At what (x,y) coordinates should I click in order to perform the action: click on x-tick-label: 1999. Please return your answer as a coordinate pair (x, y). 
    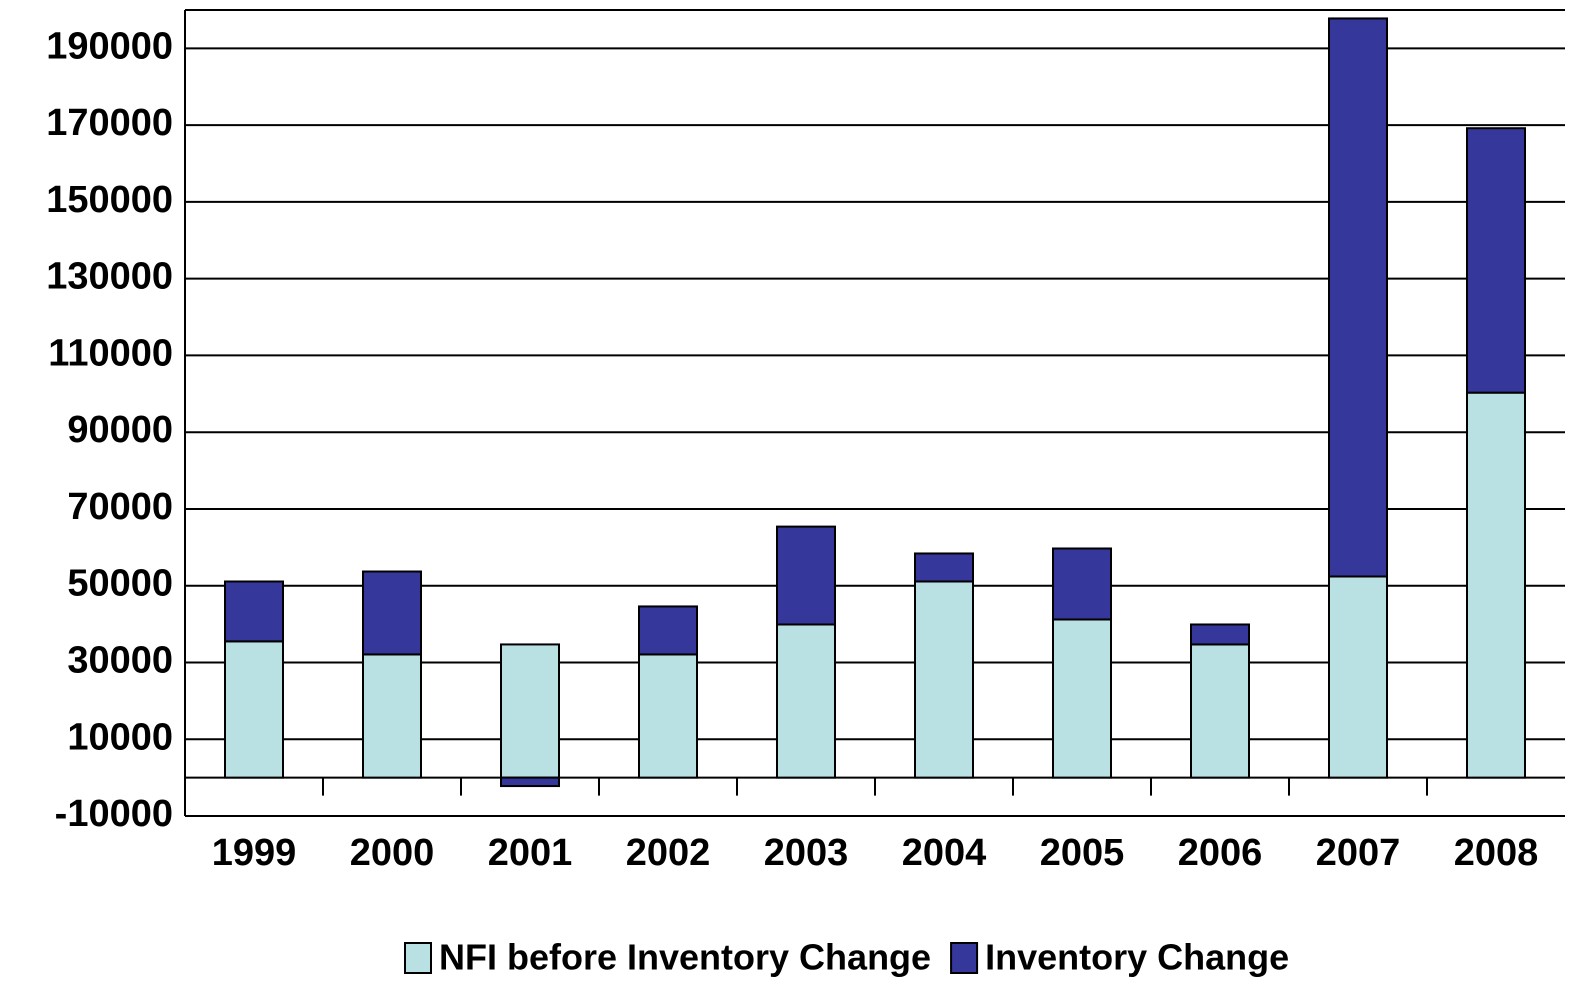
    Looking at the image, I should click on (254, 853).